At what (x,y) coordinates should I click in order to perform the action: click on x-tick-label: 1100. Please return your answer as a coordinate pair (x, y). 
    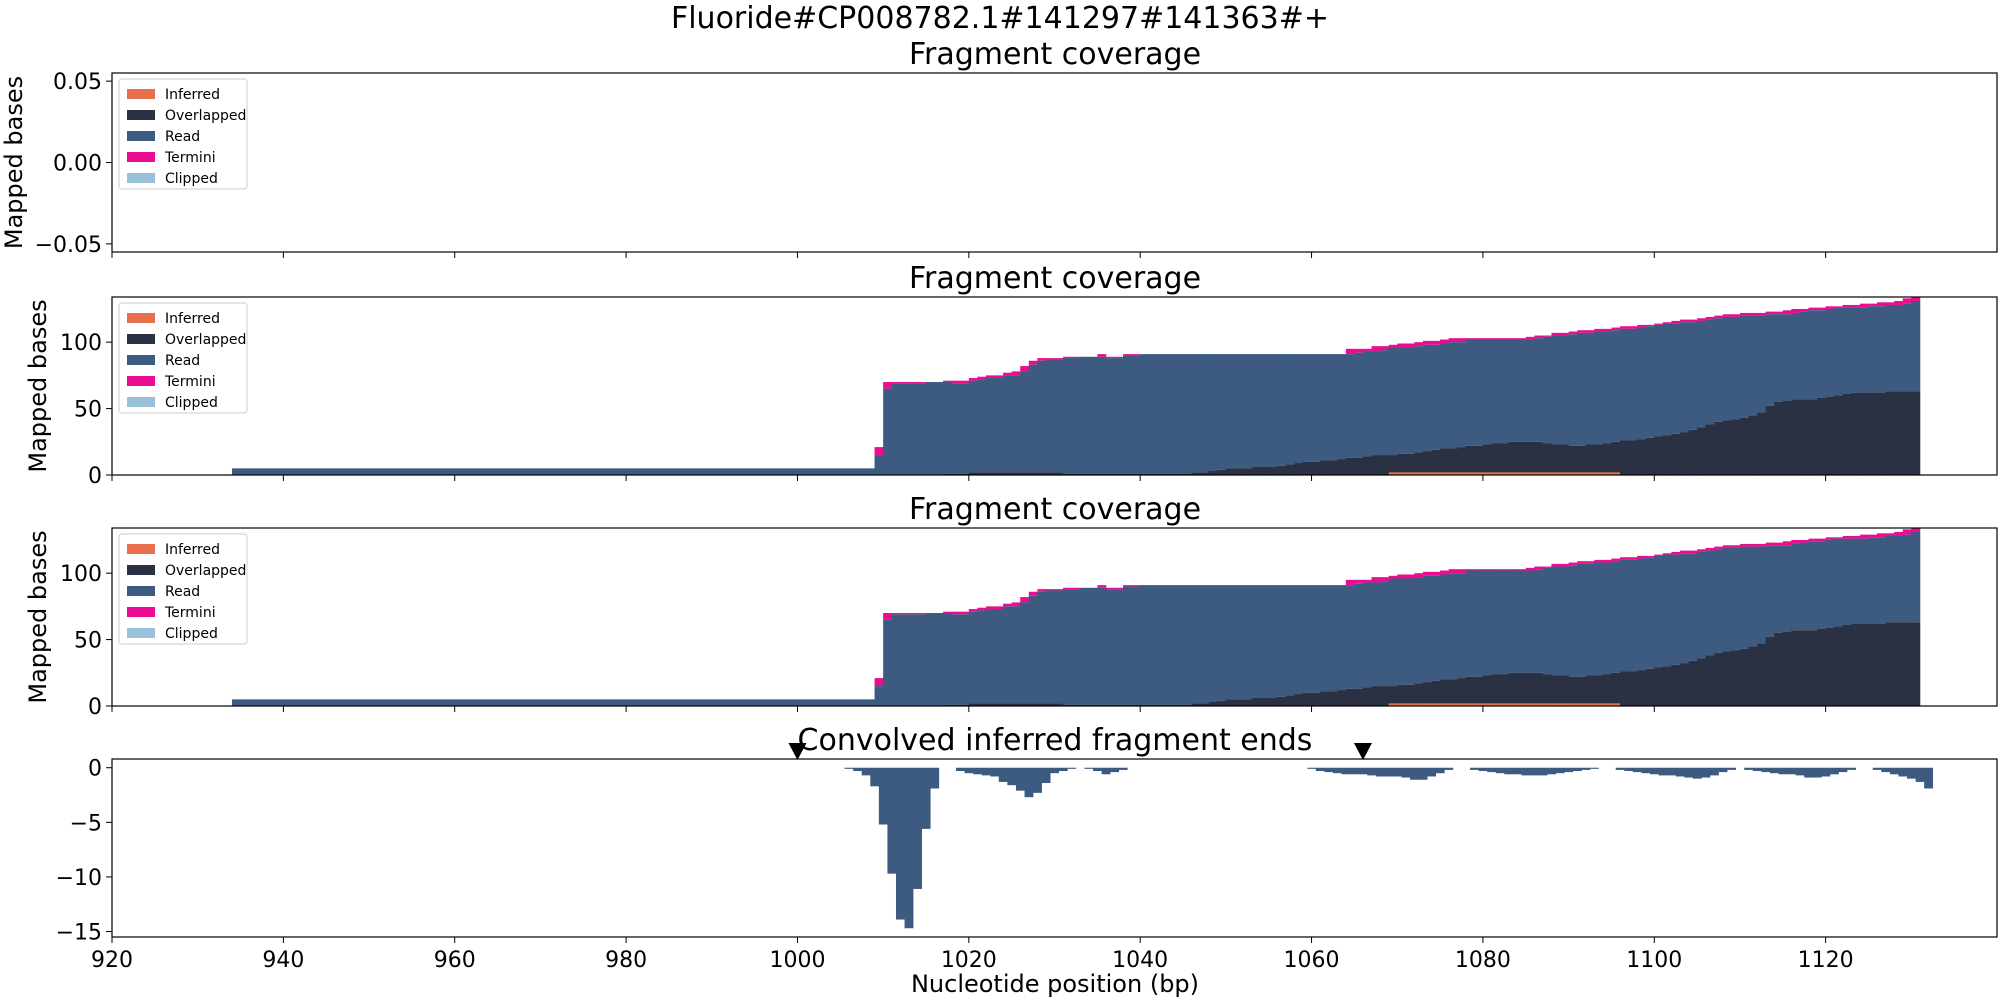
    Looking at the image, I should click on (1654, 960).